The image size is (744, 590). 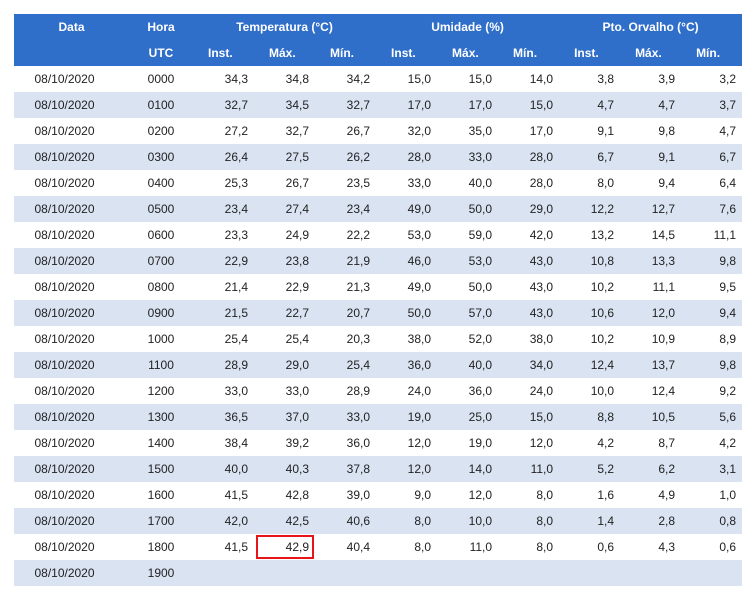 What do you see at coordinates (529, 391) in the screenshot?
I see `cell-umid-min: 24,0` at bounding box center [529, 391].